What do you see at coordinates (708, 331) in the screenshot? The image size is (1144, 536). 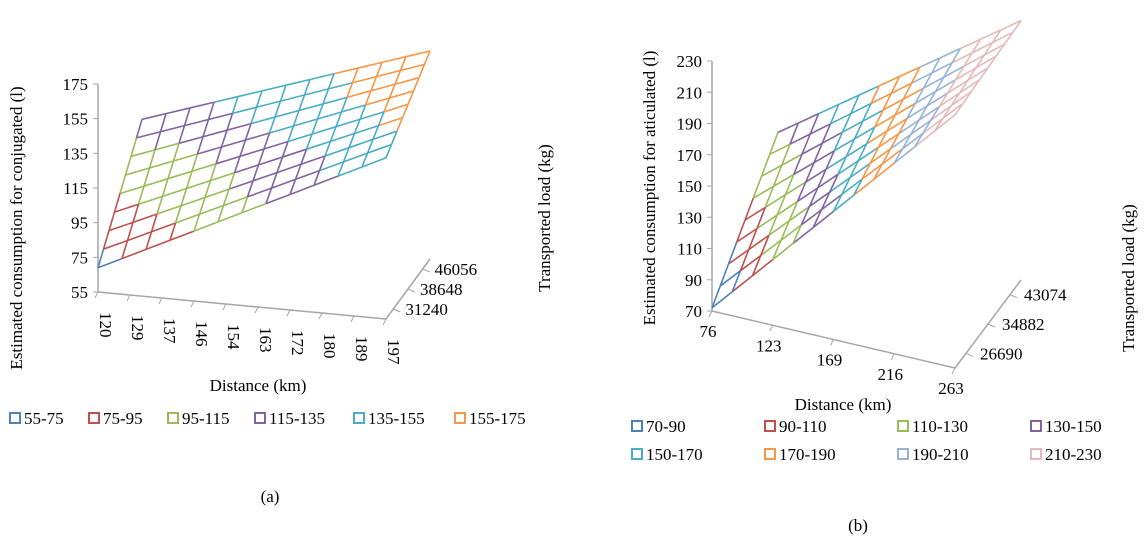 I see `x-tick-label: 76` at bounding box center [708, 331].